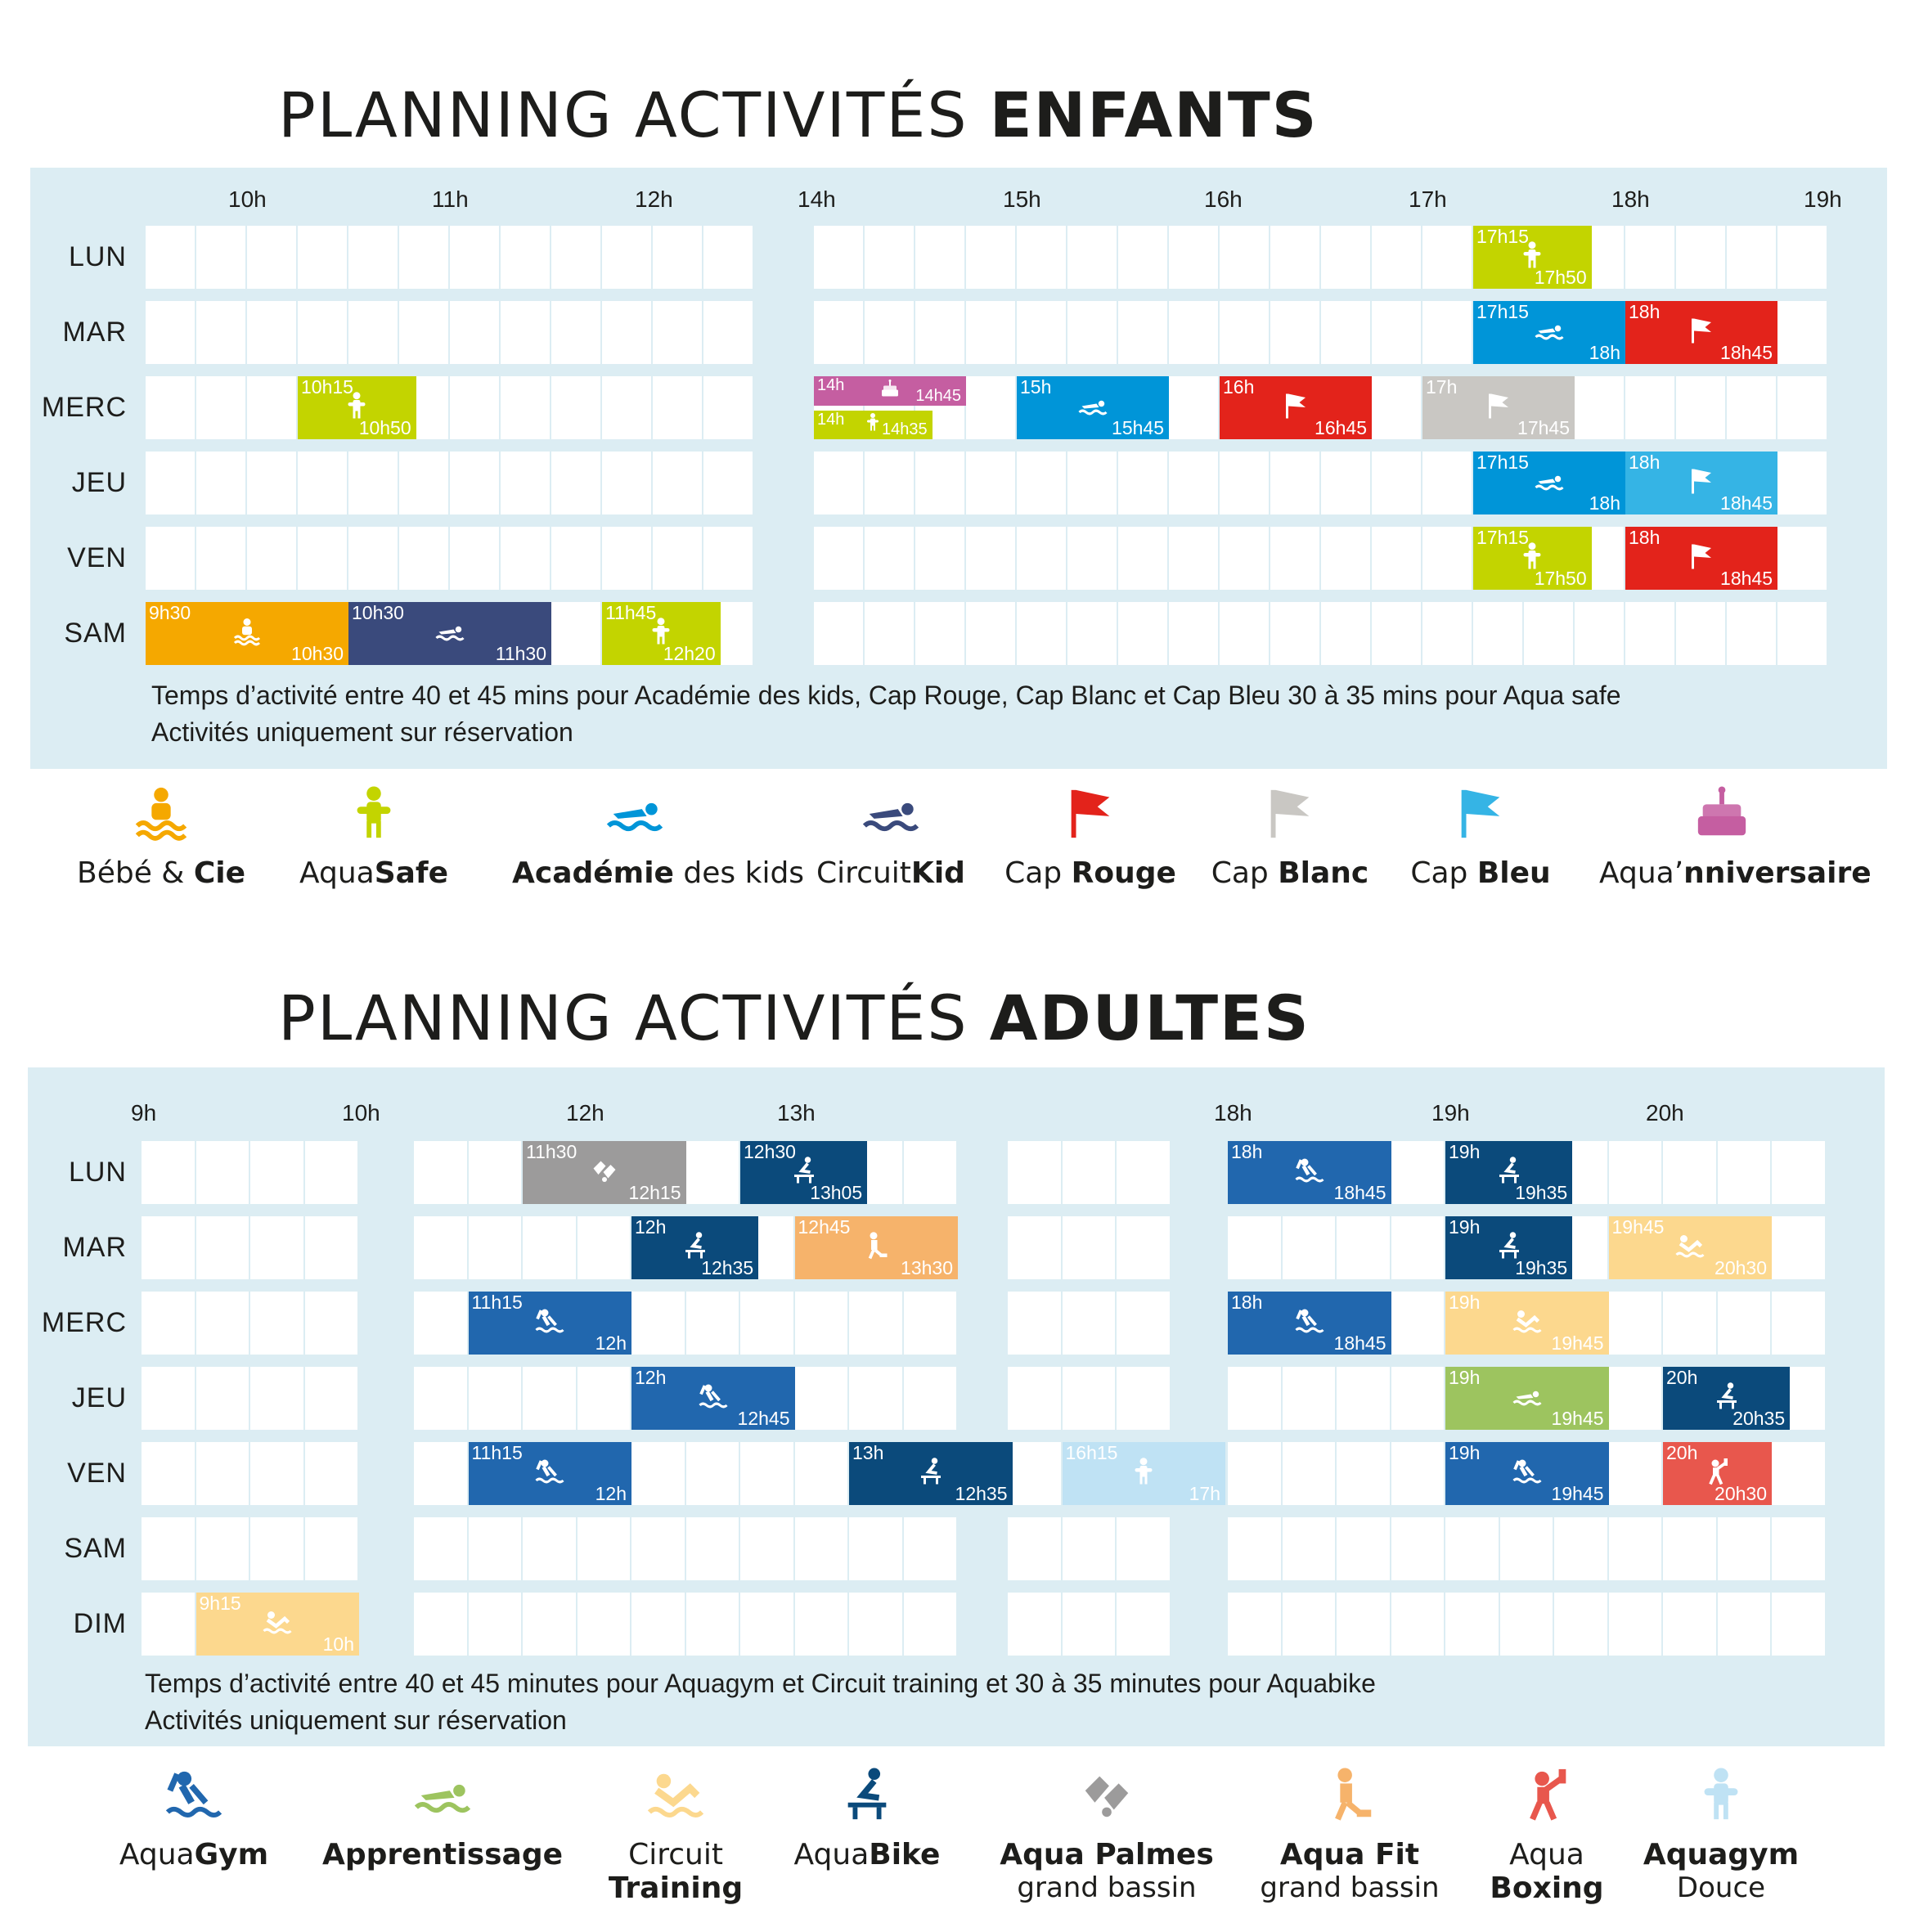 The image size is (1919, 1932). What do you see at coordinates (94, 332) in the screenshot?
I see `day-label-mar: MAR` at bounding box center [94, 332].